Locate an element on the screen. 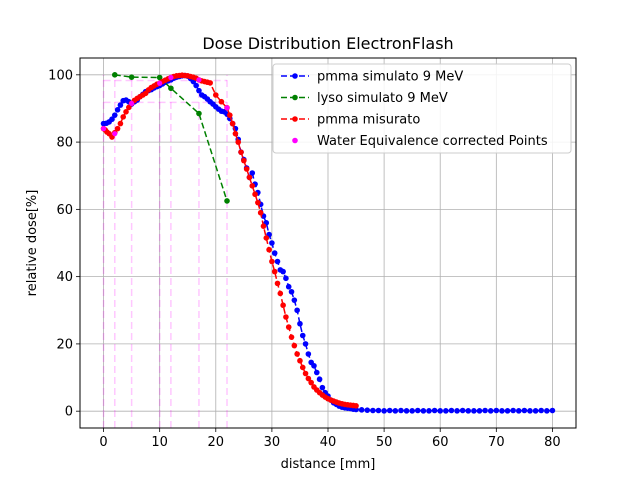  x-tick-label: 0 is located at coordinates (103, 442).